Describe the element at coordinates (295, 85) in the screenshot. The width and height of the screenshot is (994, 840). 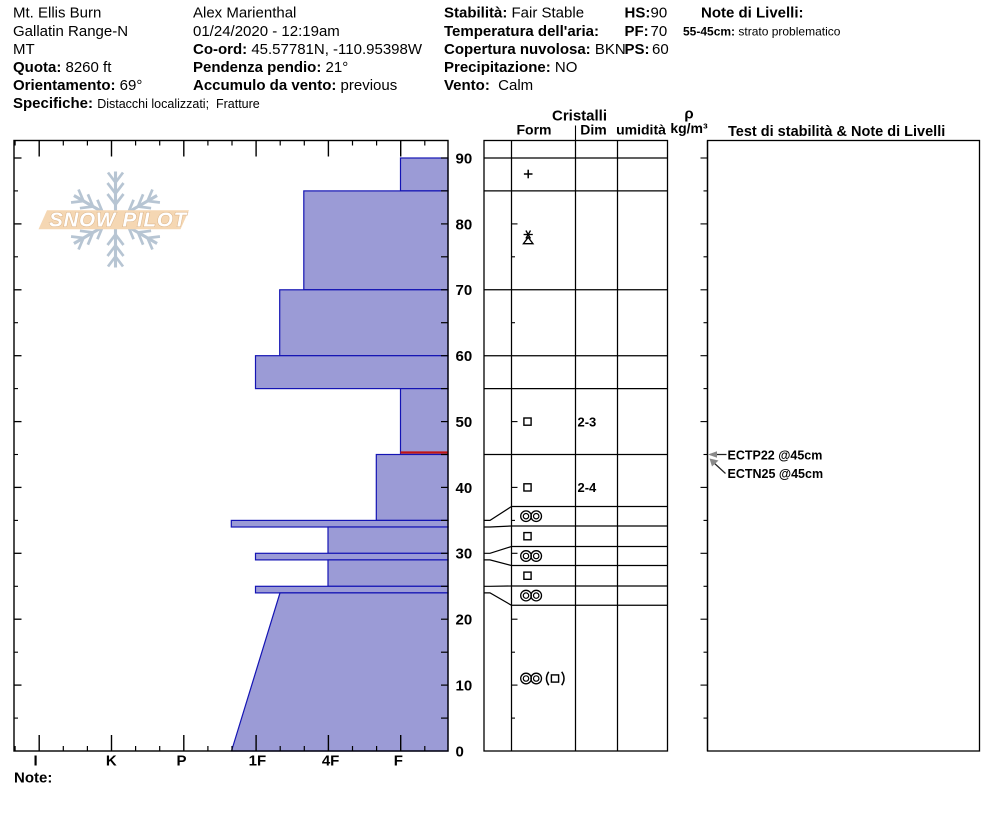
I see `svg-text: Accumulo da vento: previous` at that location.